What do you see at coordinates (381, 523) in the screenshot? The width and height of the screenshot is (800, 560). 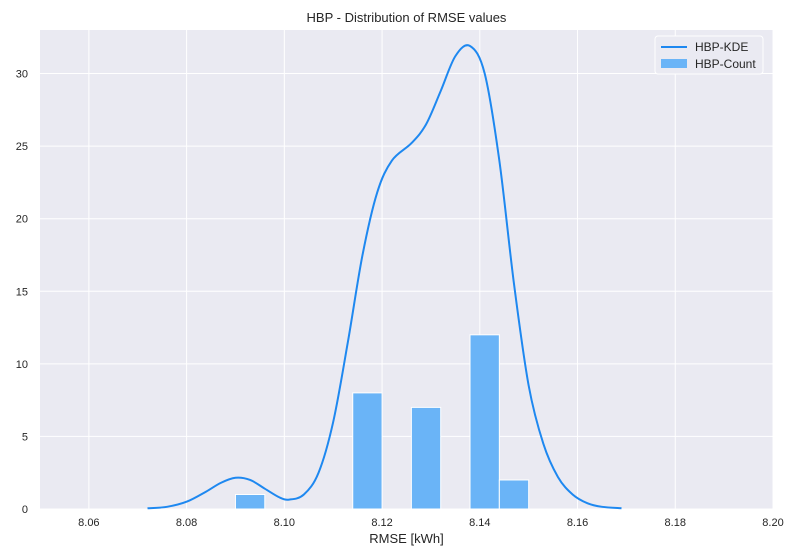 I see `x-tick-label: 8.12` at bounding box center [381, 523].